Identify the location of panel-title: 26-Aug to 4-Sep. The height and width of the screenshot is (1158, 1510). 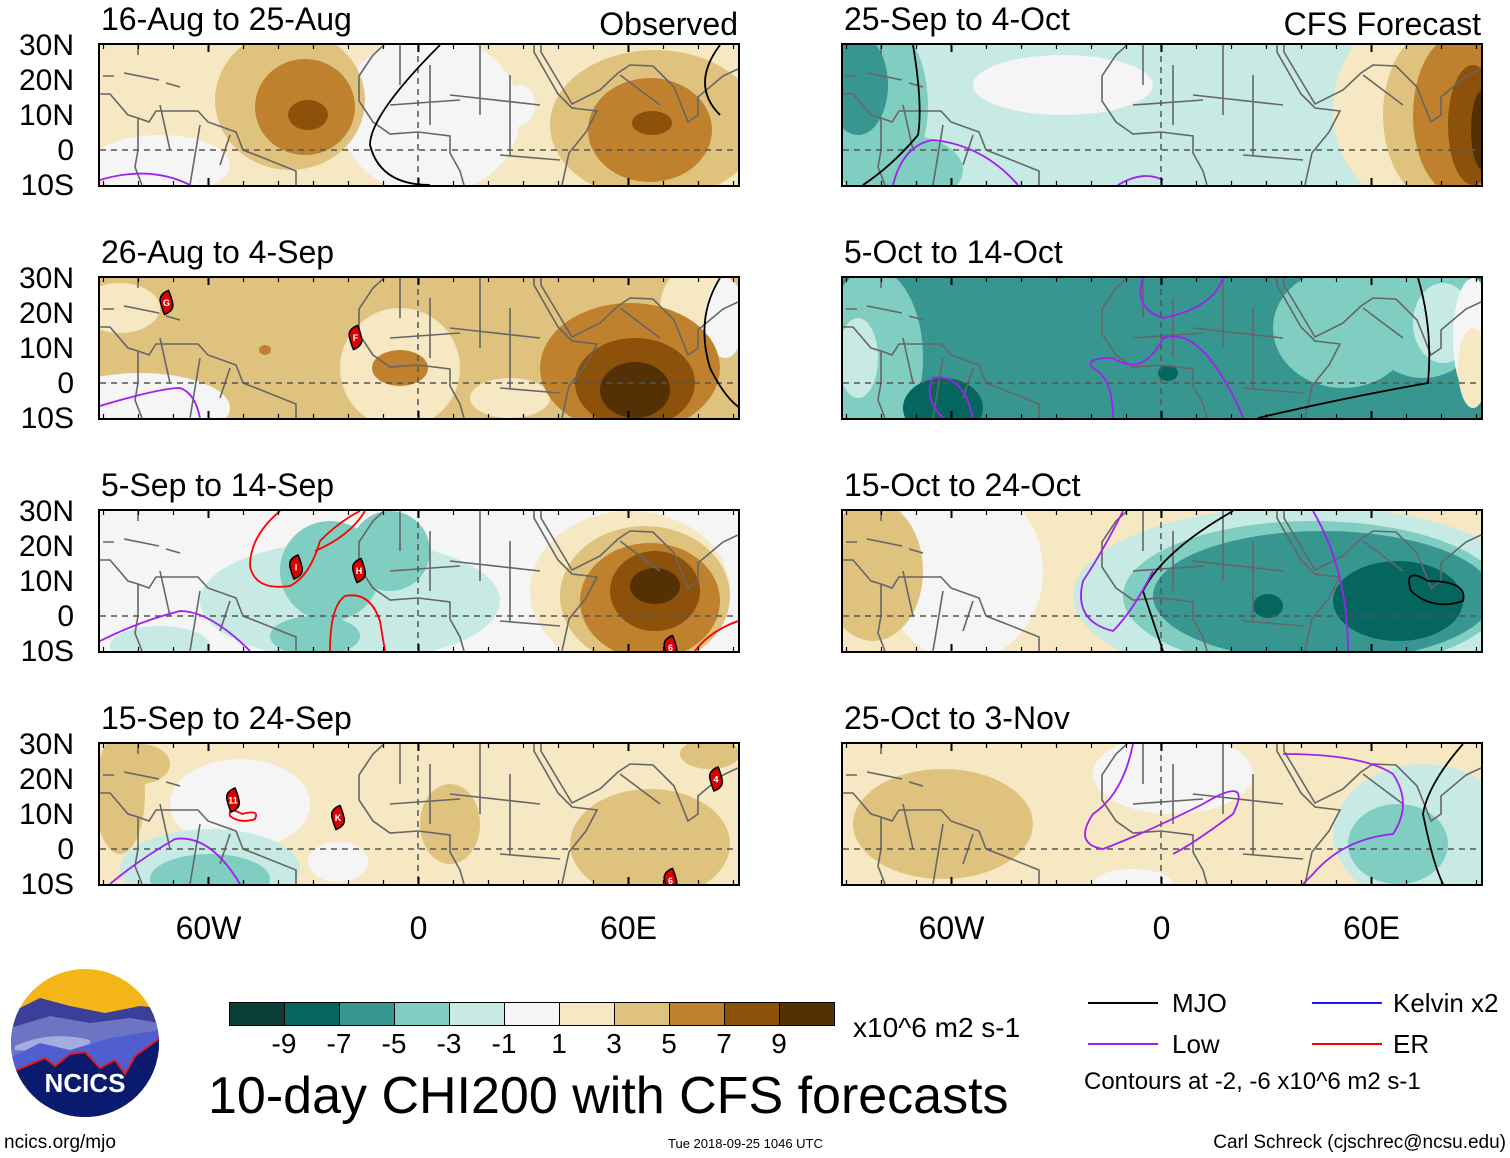
(218, 252).